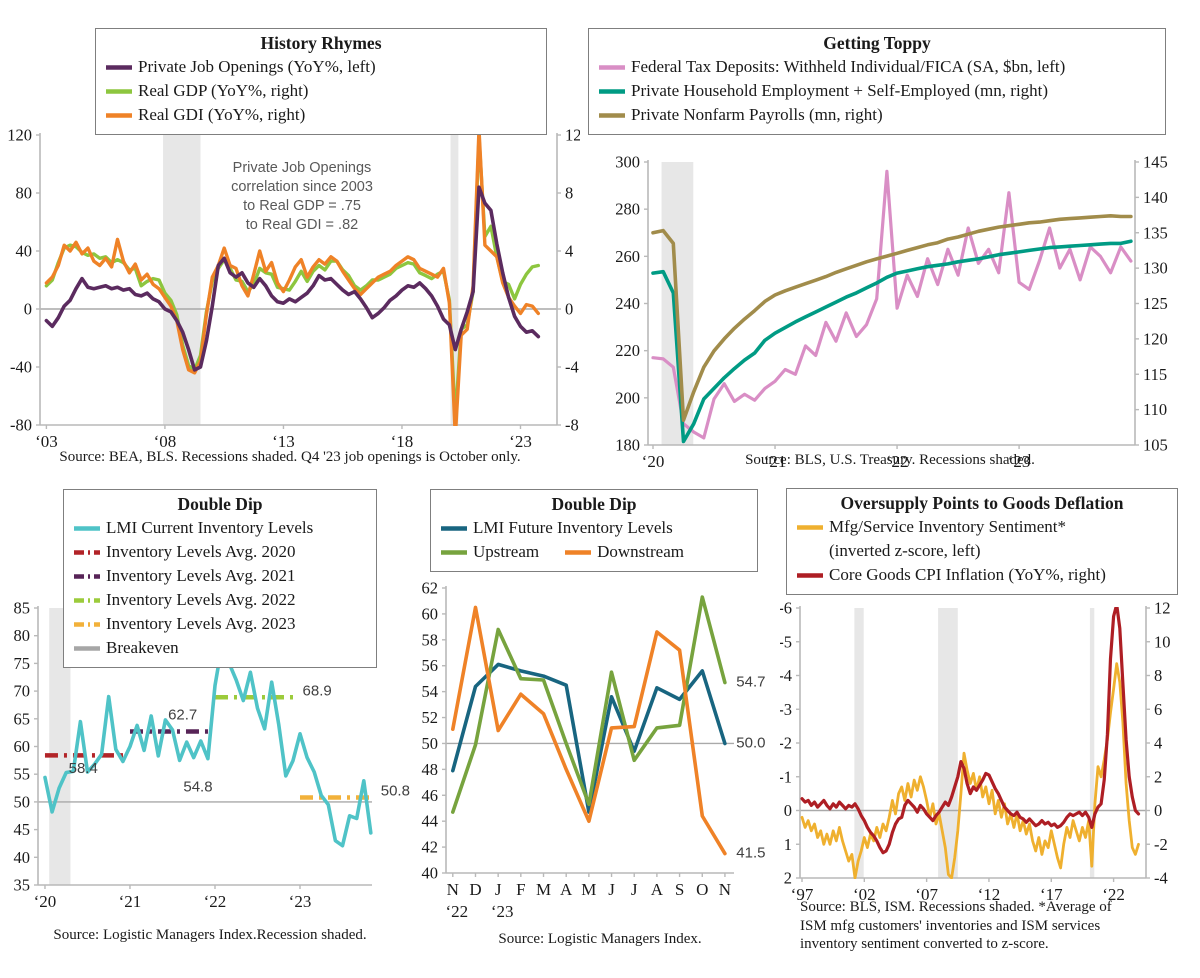 Image resolution: width=1200 pixels, height=978 pixels. What do you see at coordinates (201, 623) in the screenshot?
I see `legend-label: Inventory Levels Avg. 2023` at bounding box center [201, 623].